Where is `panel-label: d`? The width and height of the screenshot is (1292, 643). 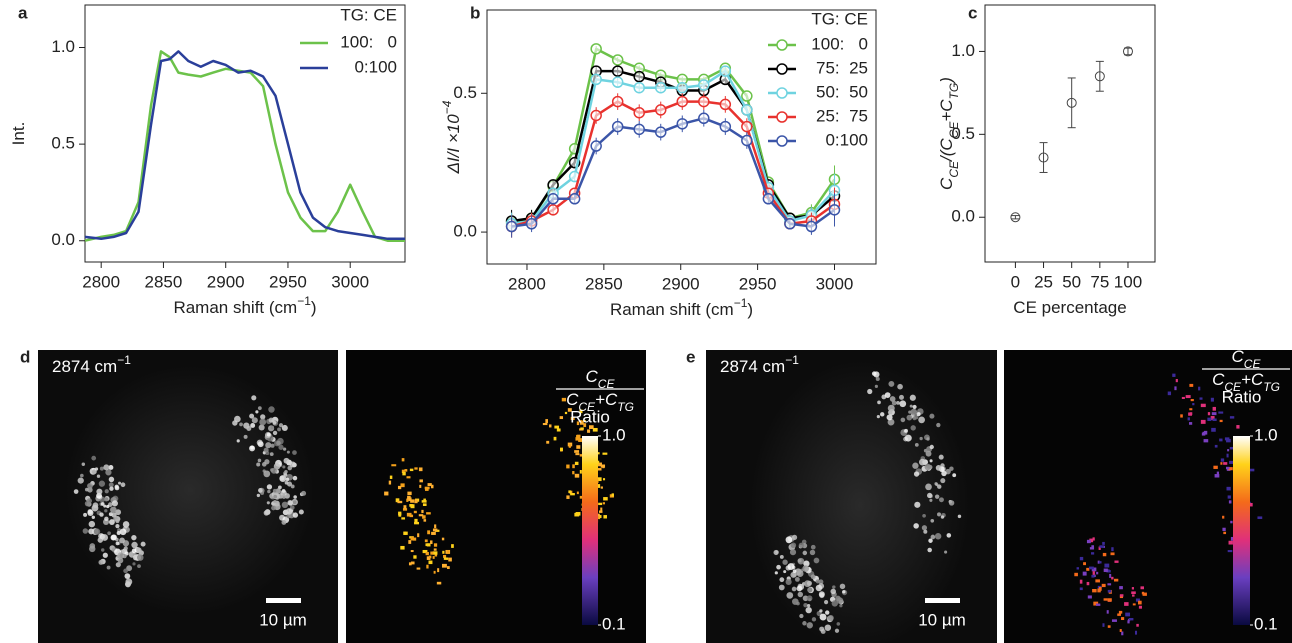 panel-label: d is located at coordinates (25, 356).